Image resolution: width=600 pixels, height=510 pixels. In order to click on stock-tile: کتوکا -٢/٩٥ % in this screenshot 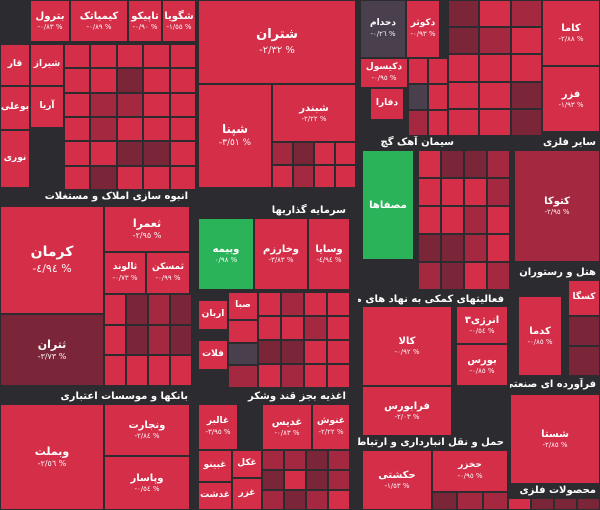, I will do `click(557, 206)`.